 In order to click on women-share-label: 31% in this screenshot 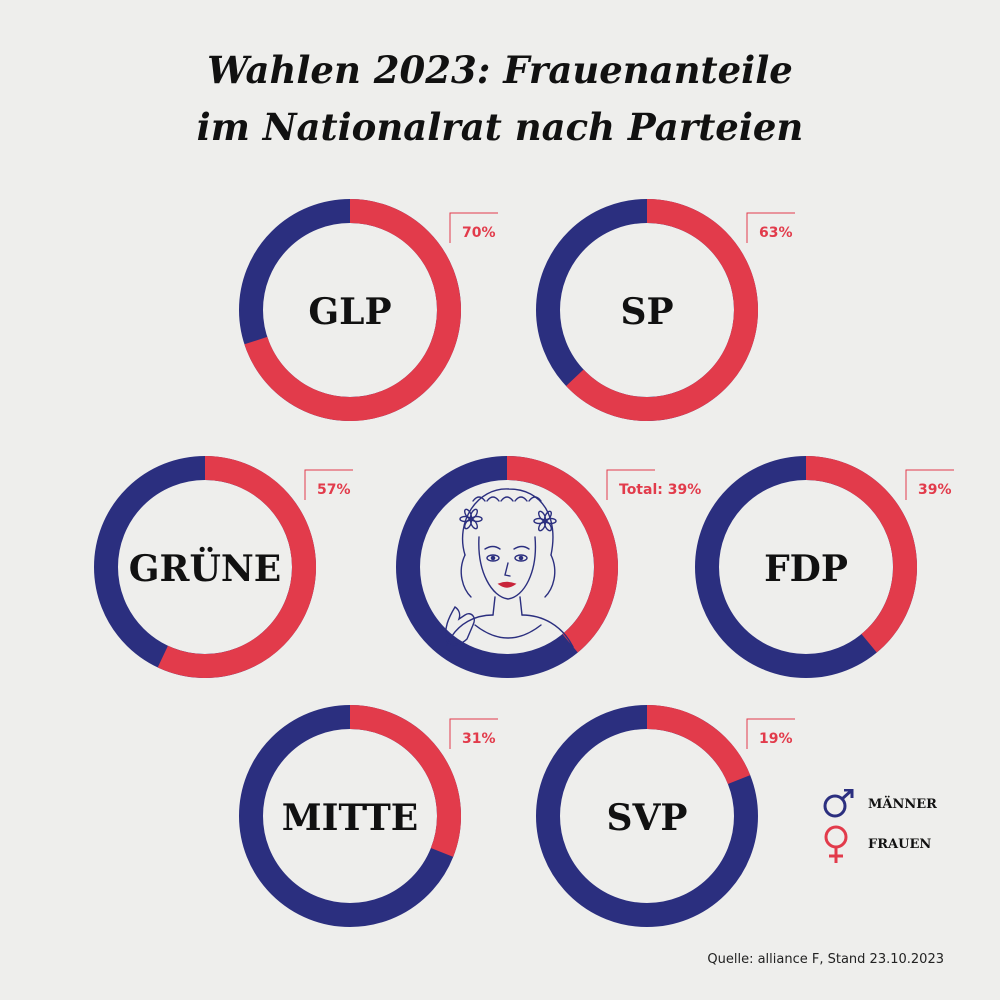, I will do `click(479, 739)`.